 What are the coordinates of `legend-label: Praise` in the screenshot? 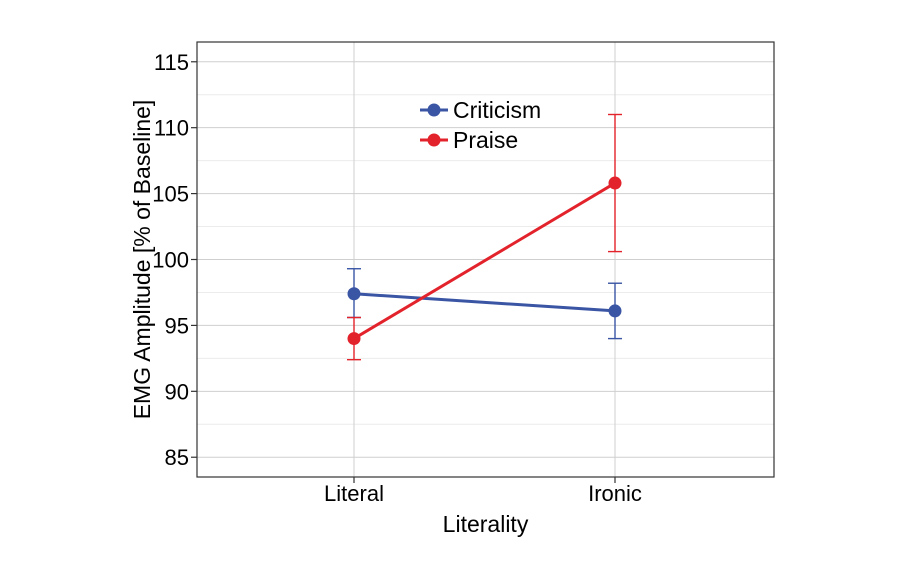 It's located at (485, 140).